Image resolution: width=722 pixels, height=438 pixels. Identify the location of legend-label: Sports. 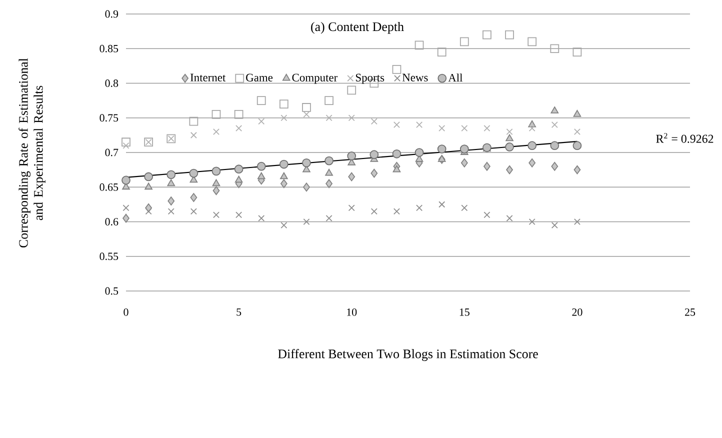
(370, 79).